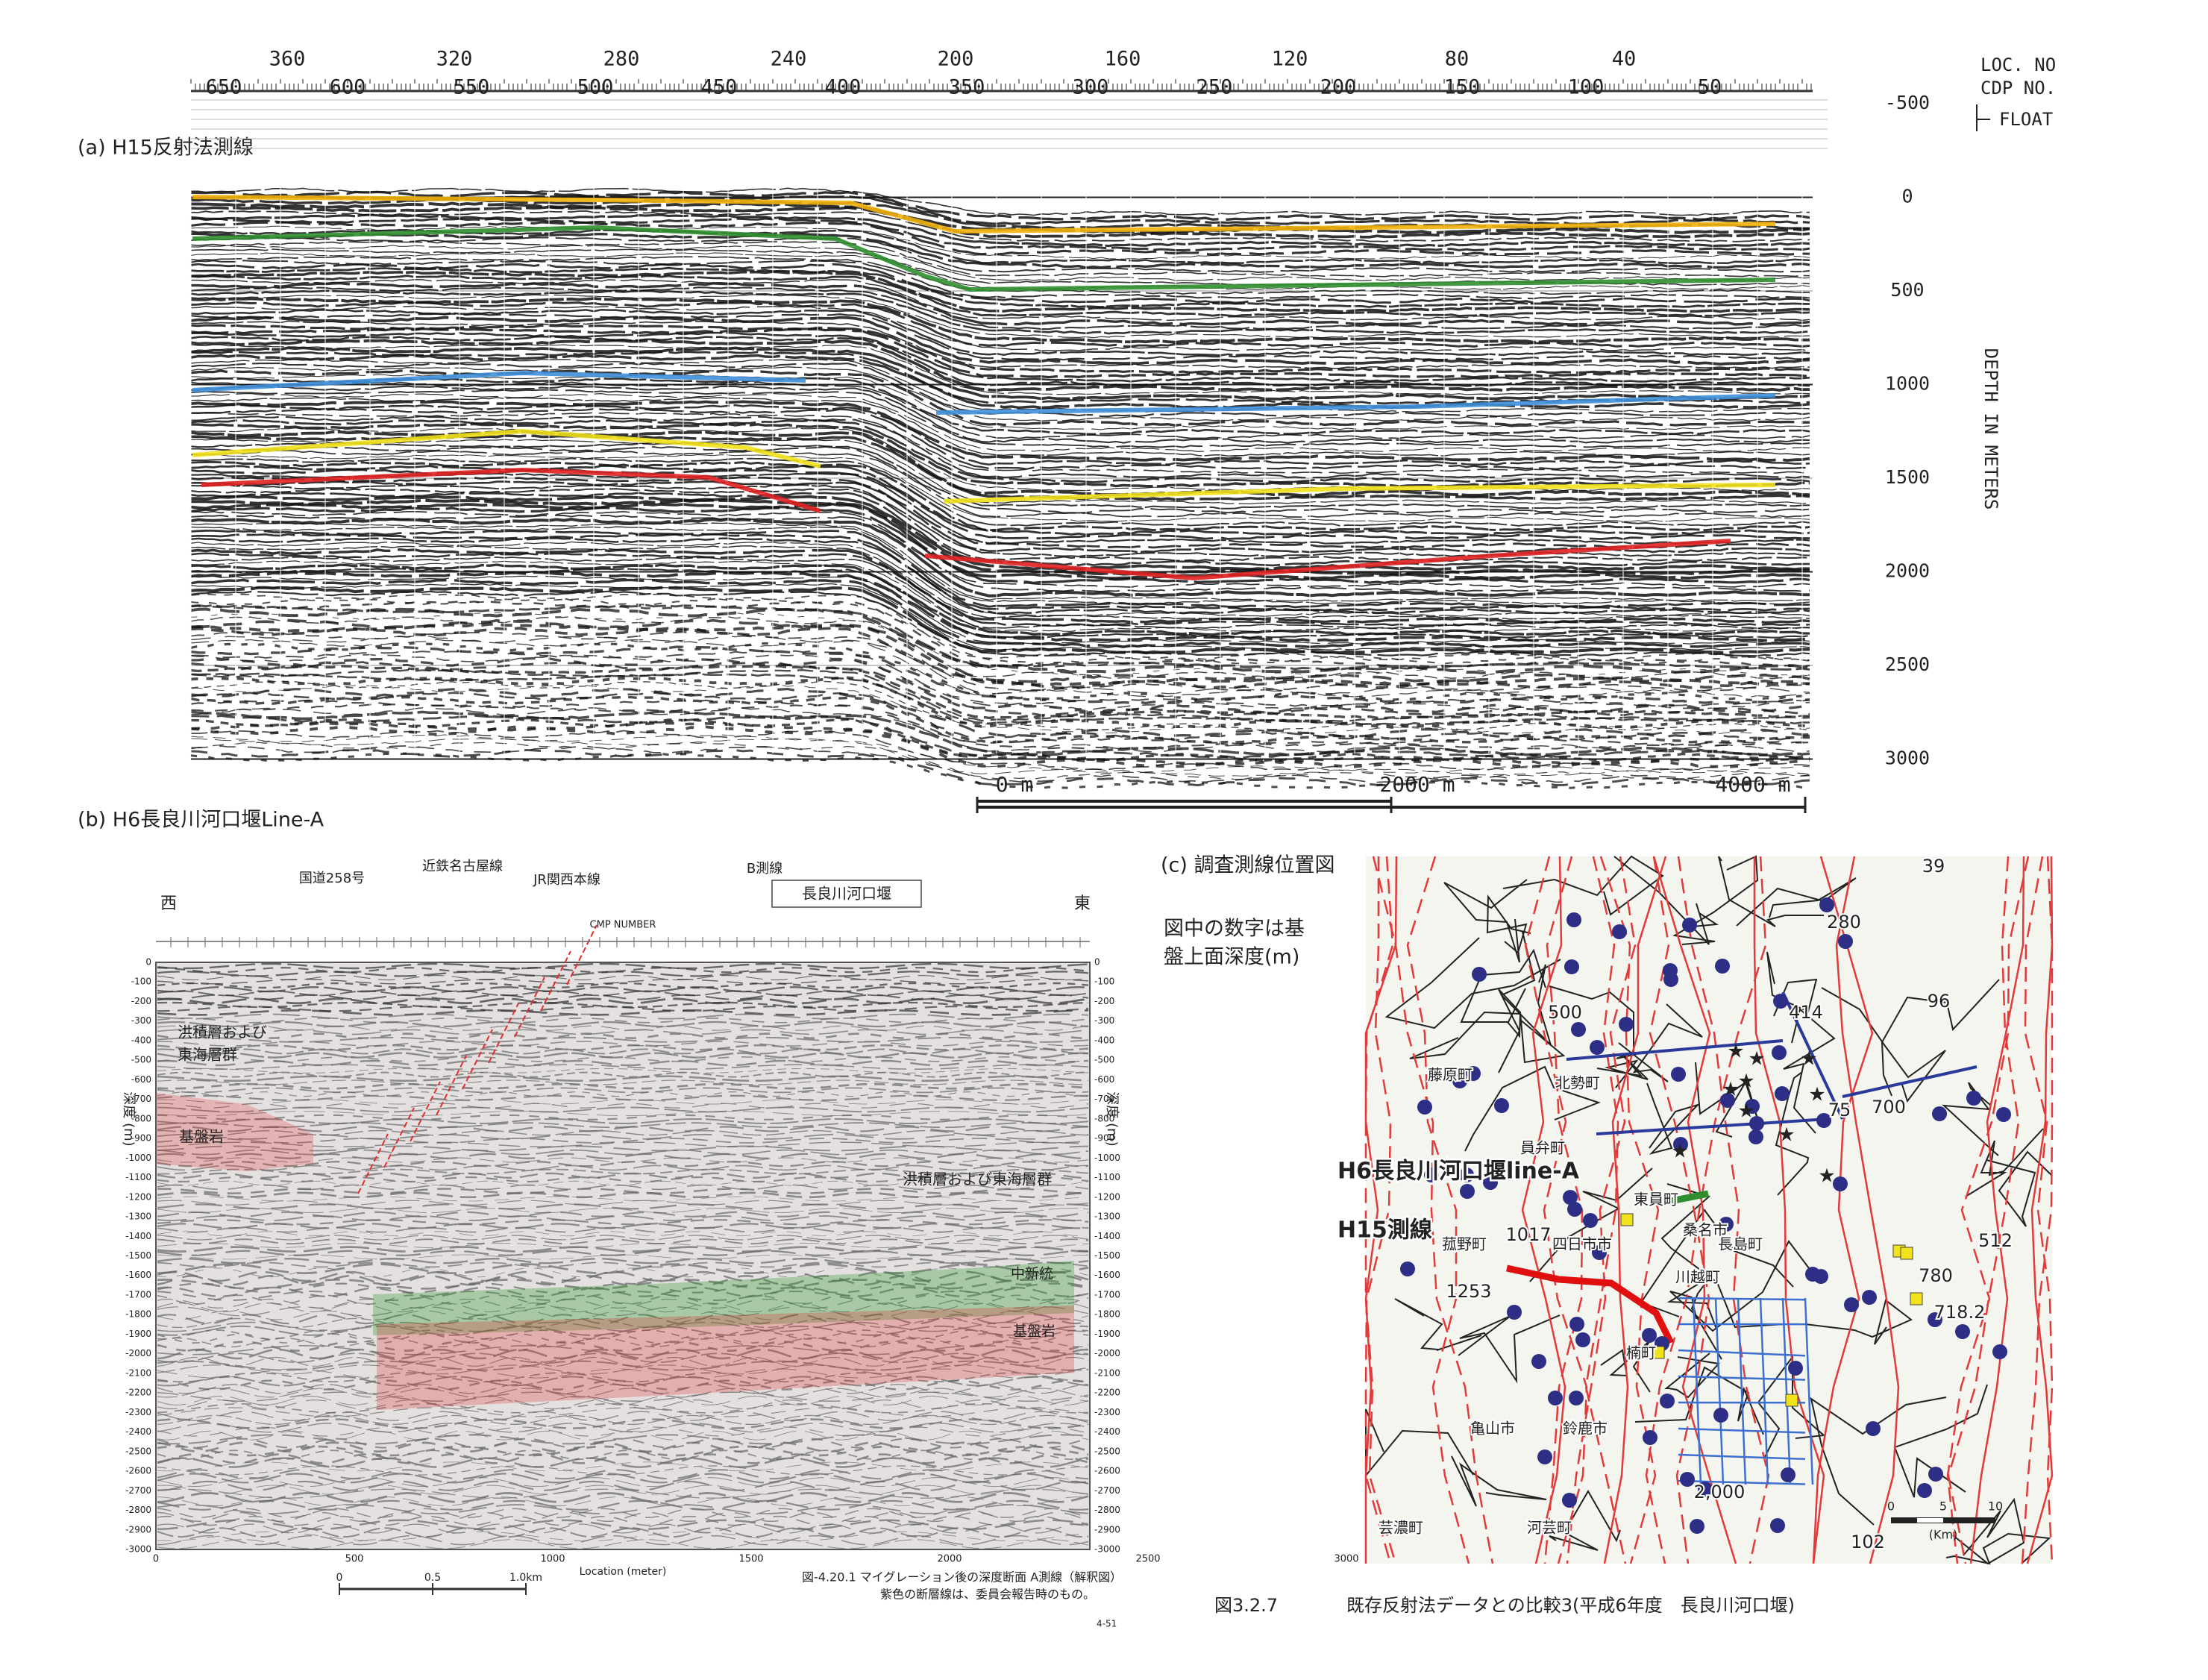 This screenshot has height=1680, width=2208. Describe the element at coordinates (141, 1020) in the screenshot. I see `depth-tick: -300` at that location.